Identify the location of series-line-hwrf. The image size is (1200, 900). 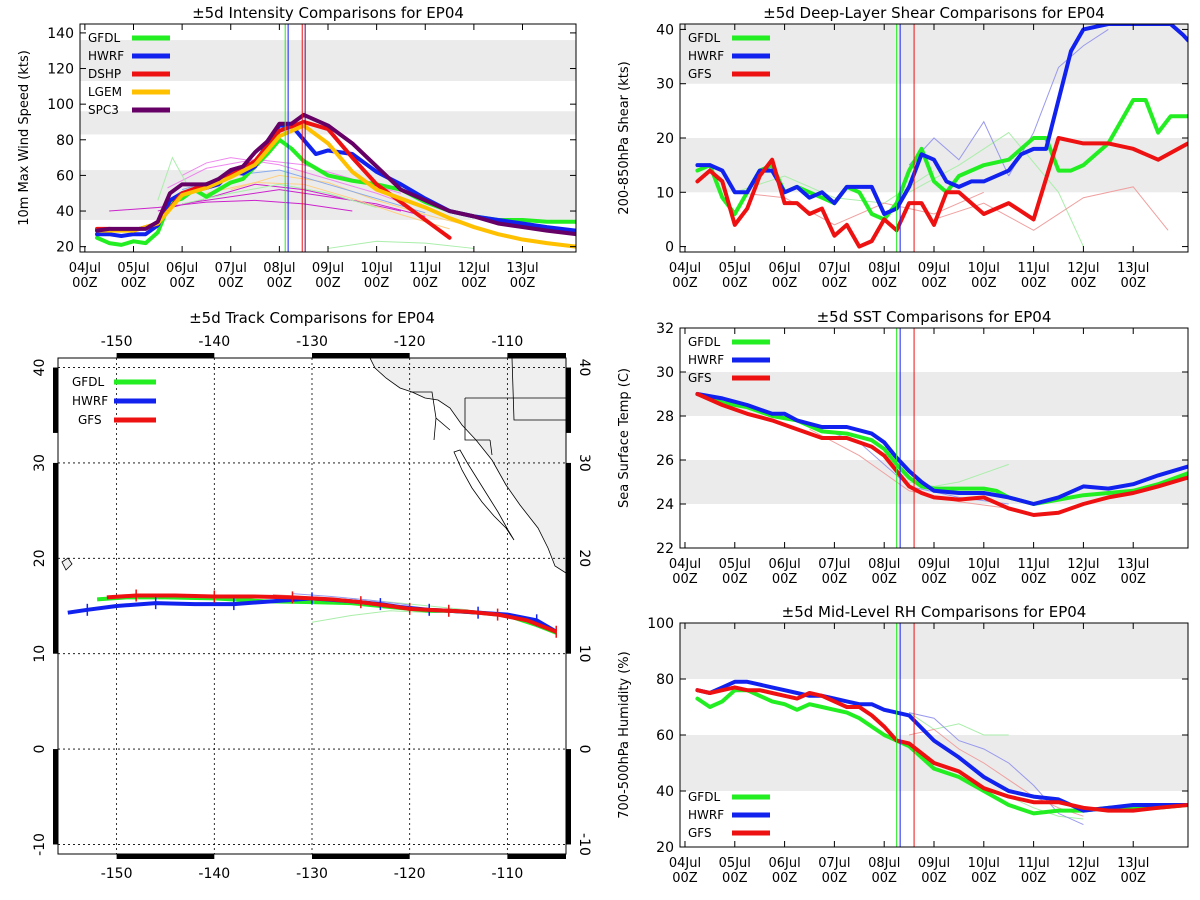
(941, 449).